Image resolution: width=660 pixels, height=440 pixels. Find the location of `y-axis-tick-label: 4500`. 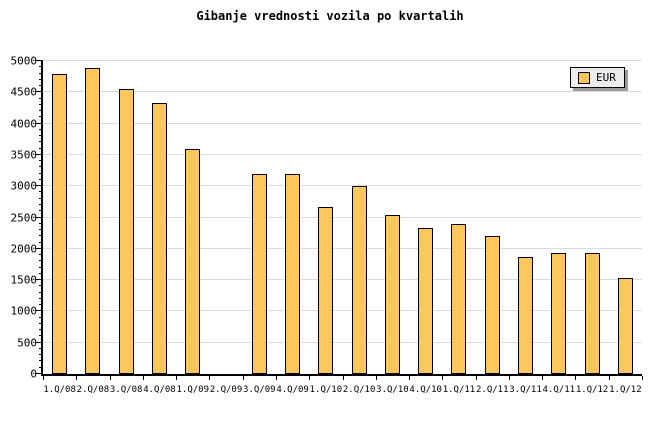

y-axis-tick-label: 4500 is located at coordinates (24, 92).